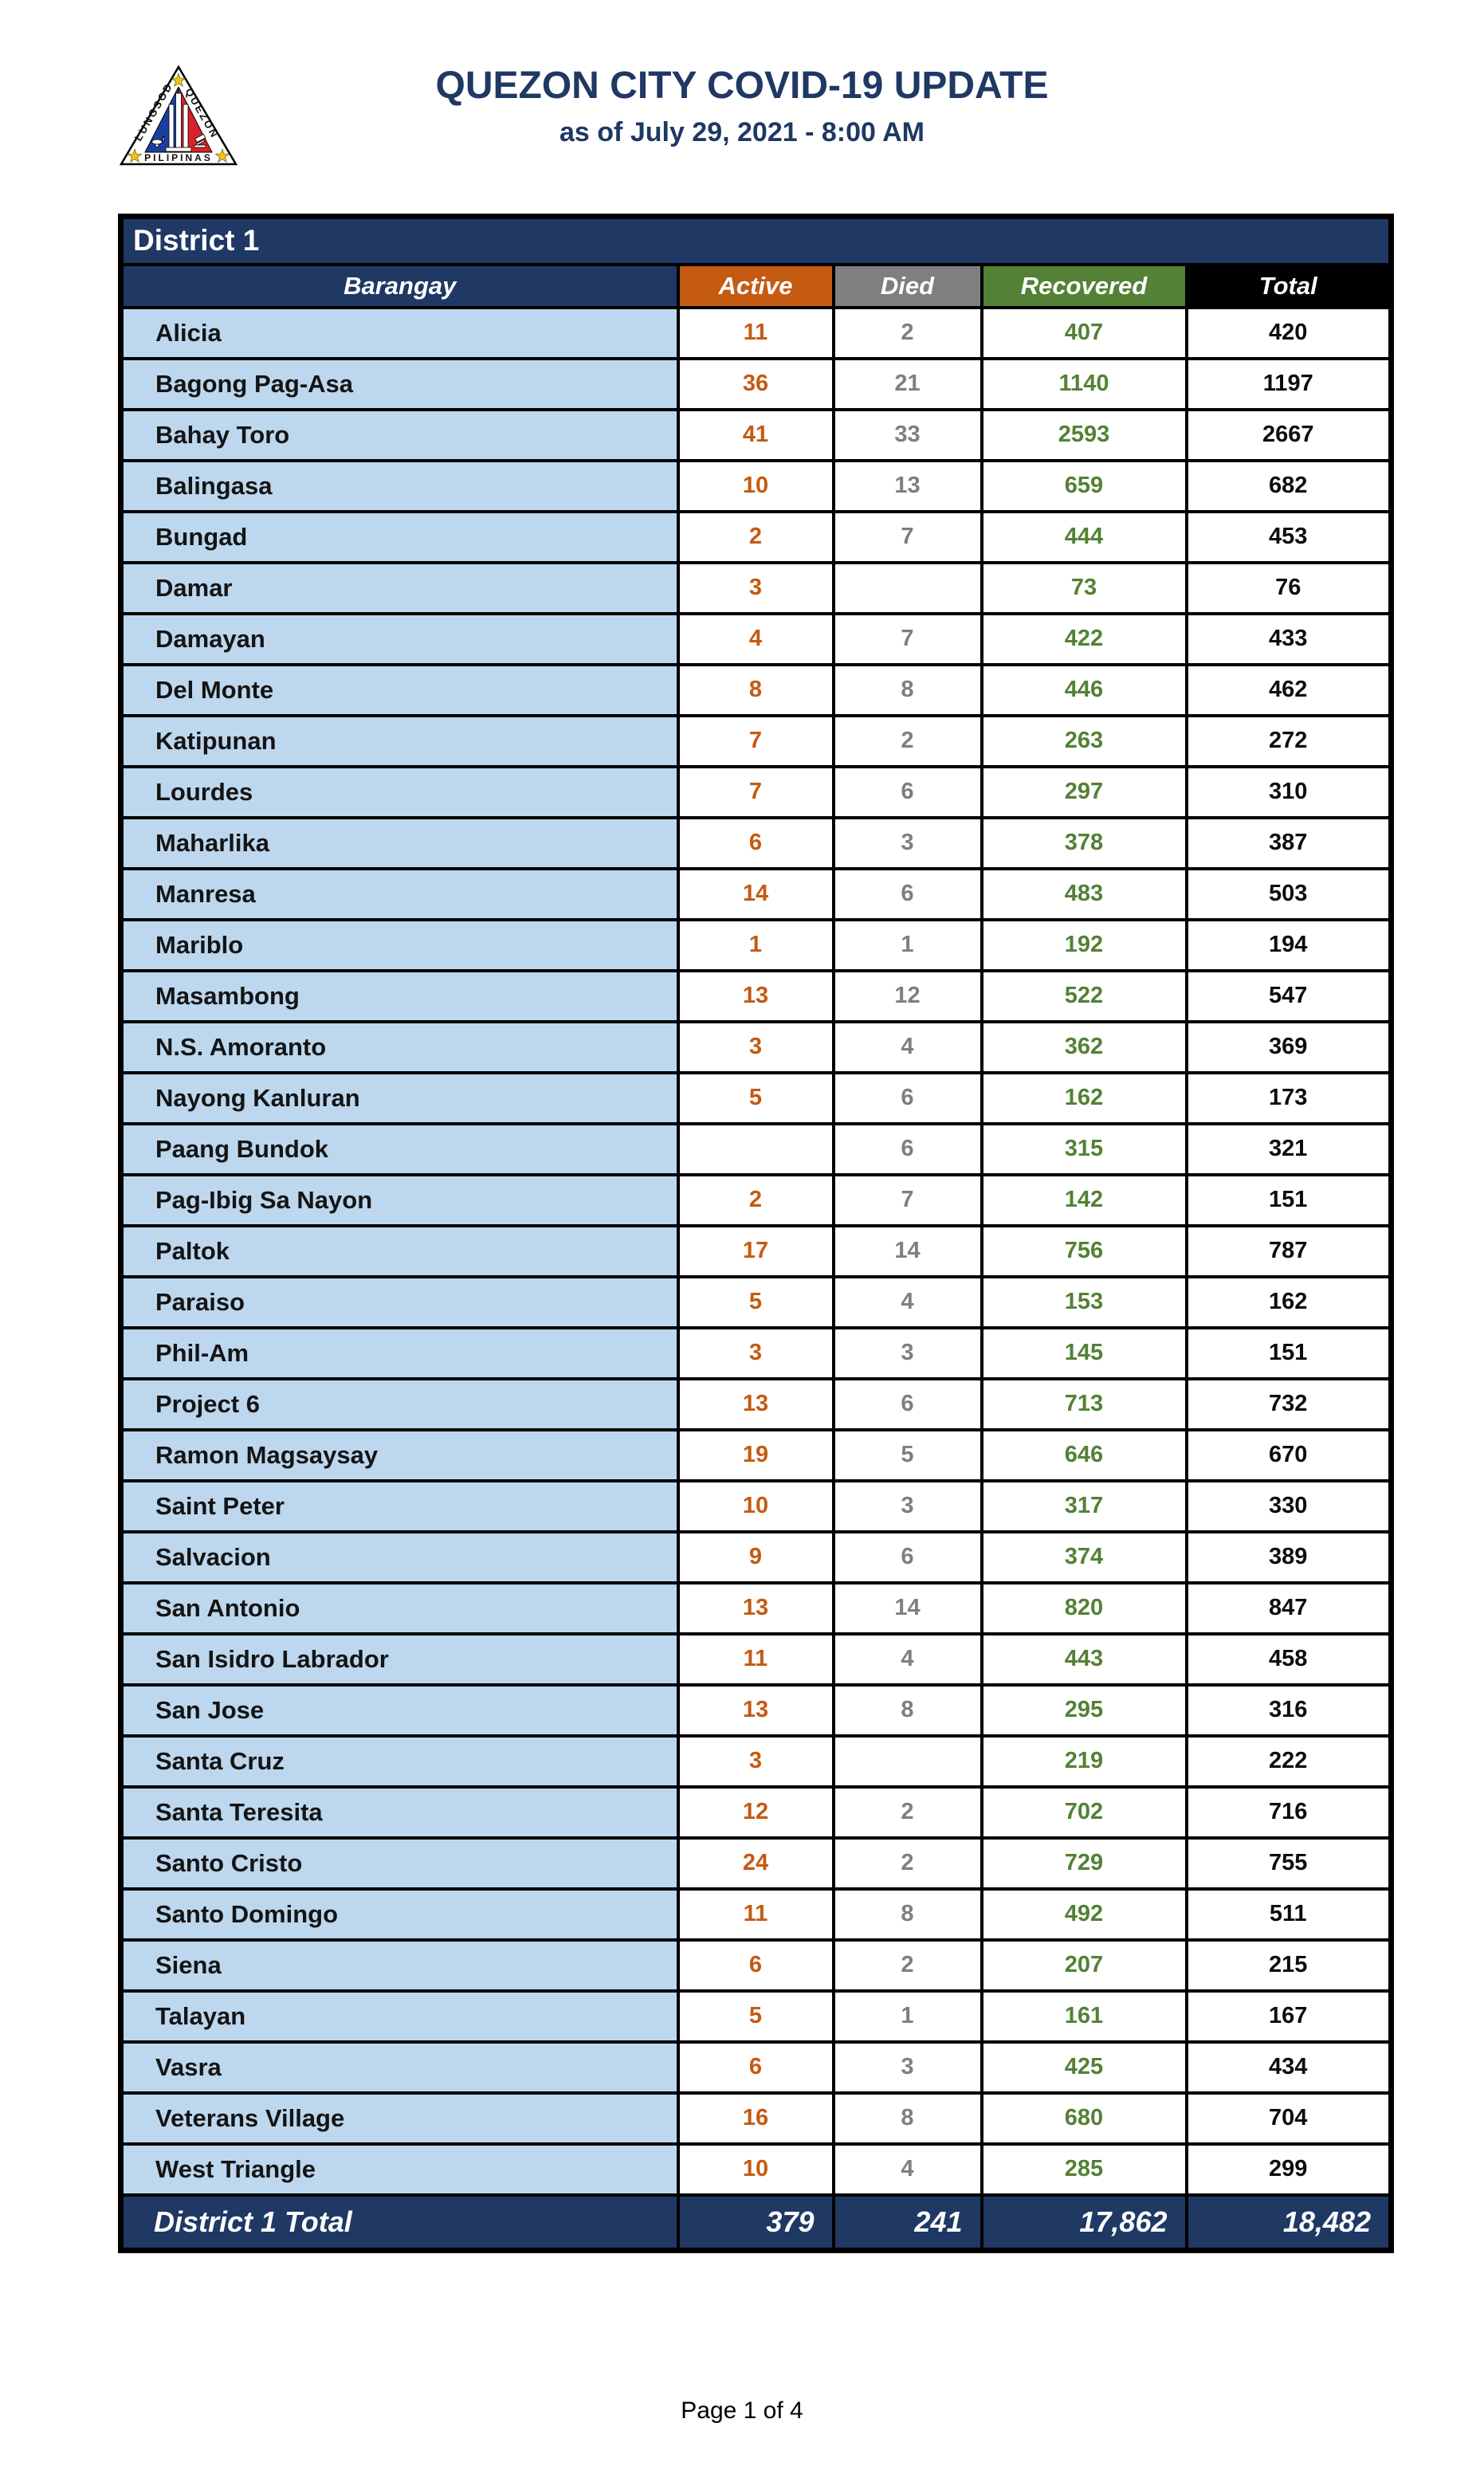  I want to click on table-row: Masambong 13 12 522 547, so click(756, 996).